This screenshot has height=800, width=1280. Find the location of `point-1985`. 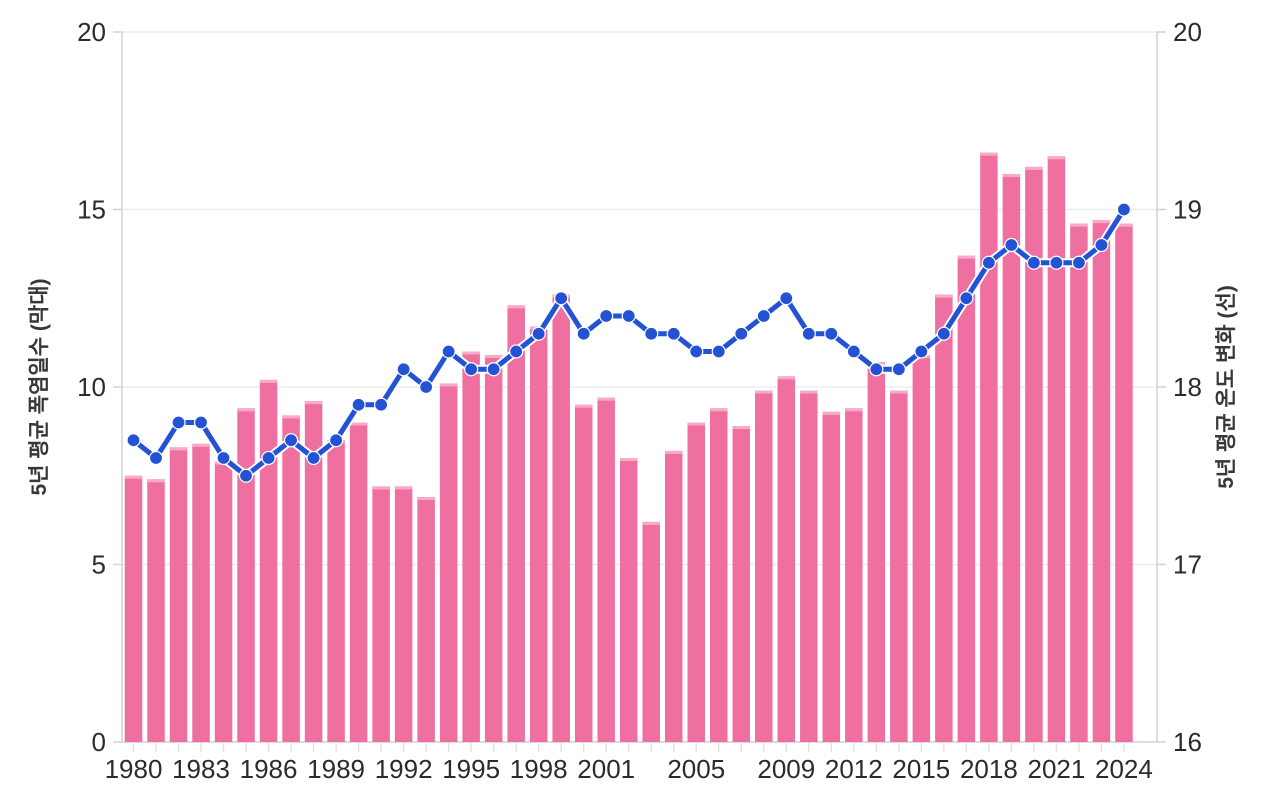

point-1985 is located at coordinates (246, 475).